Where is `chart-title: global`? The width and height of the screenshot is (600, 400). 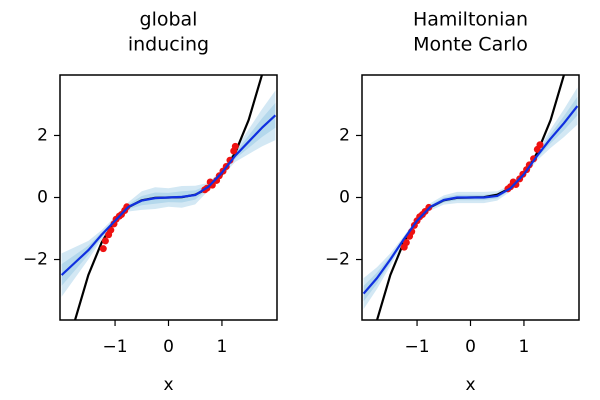 chart-title: global is located at coordinates (169, 20).